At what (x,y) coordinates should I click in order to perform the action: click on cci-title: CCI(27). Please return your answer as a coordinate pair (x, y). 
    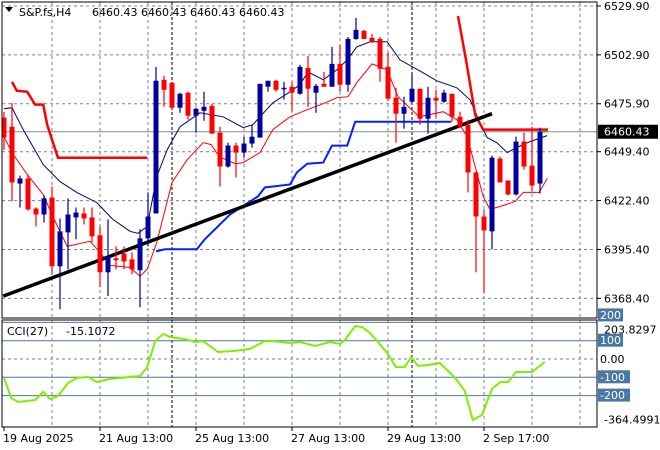
    Looking at the image, I should click on (27, 331).